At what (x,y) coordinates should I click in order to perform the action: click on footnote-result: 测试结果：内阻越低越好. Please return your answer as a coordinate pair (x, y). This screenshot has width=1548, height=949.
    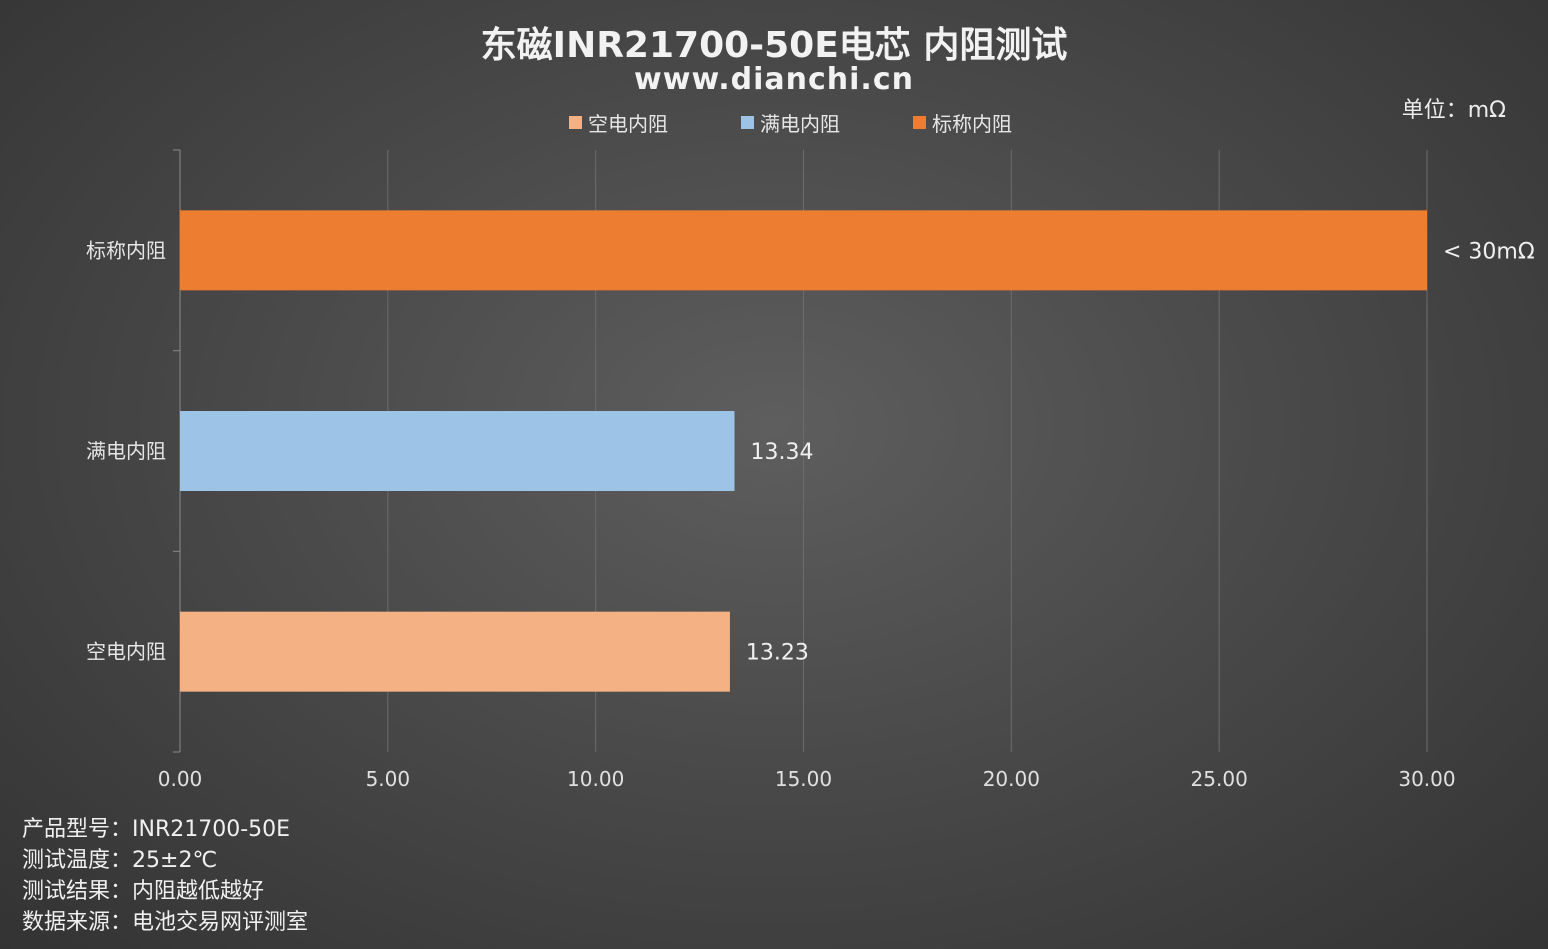
    Looking at the image, I should click on (165, 891).